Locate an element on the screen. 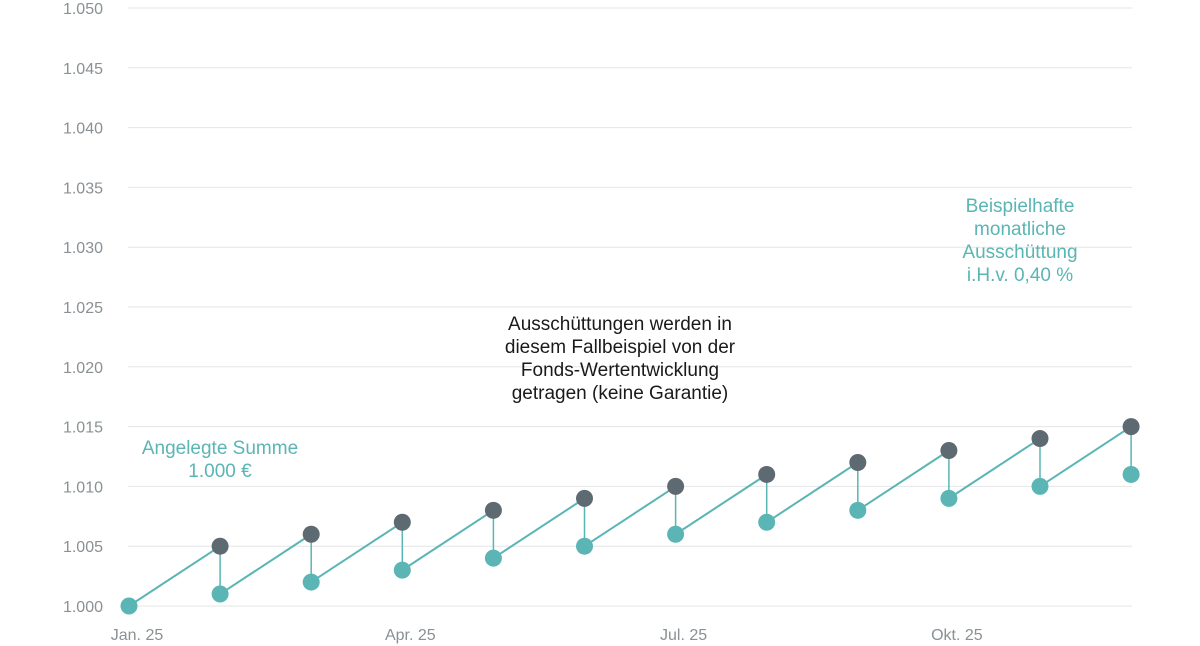  x-tick-label: Okt. 25 is located at coordinates (957, 635).